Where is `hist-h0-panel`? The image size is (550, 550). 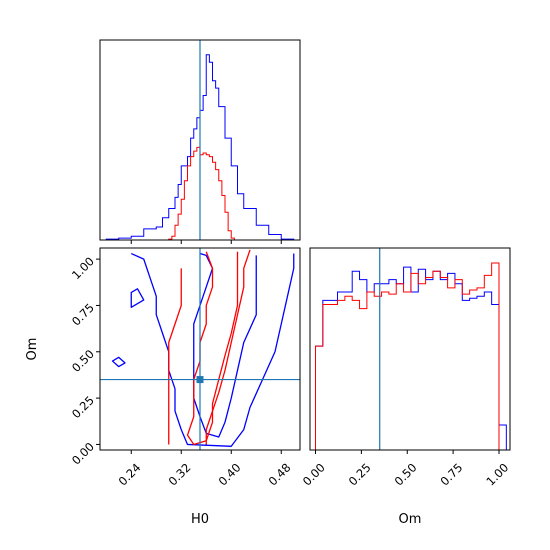
hist-h0-panel is located at coordinates (200, 141).